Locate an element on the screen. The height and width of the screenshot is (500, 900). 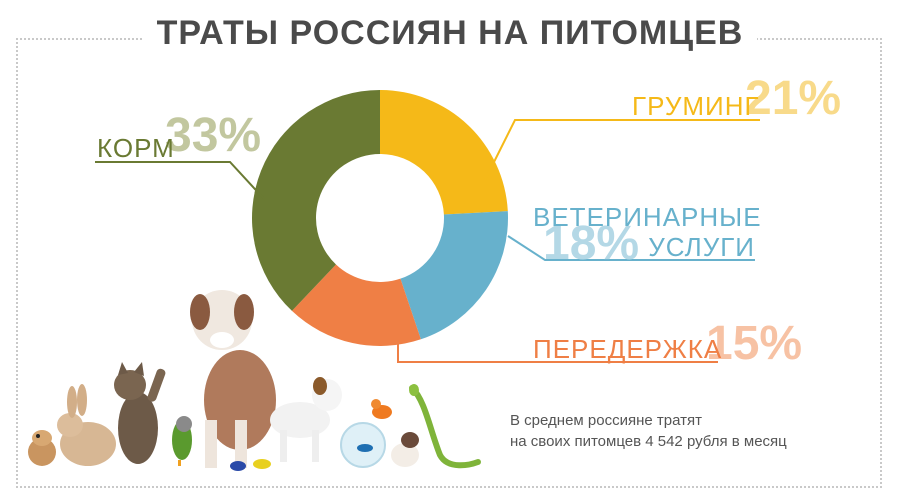
pct-grooming: 21% is located at coordinates (793, 98).